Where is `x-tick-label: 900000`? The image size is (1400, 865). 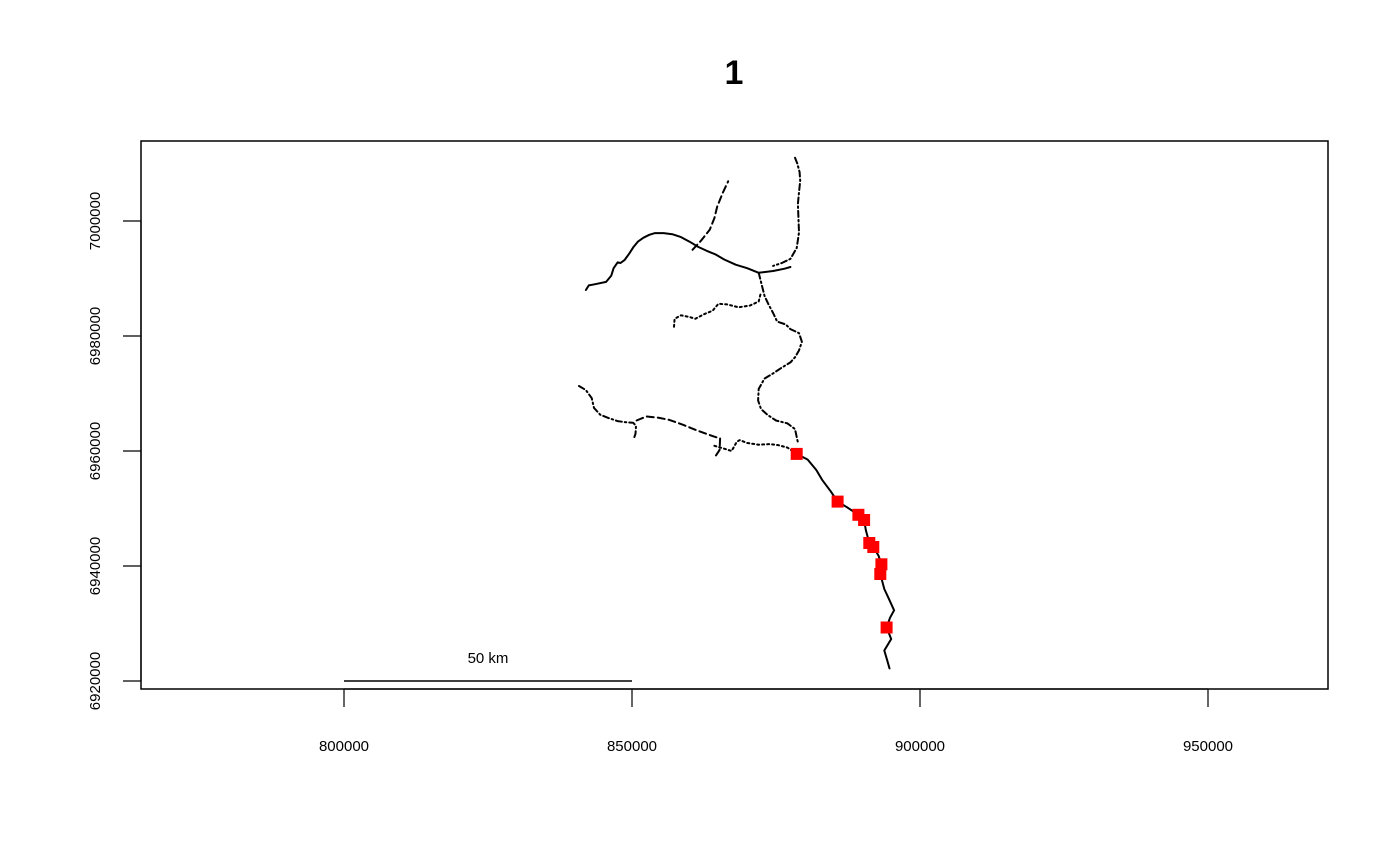
x-tick-label: 900000 is located at coordinates (920, 746).